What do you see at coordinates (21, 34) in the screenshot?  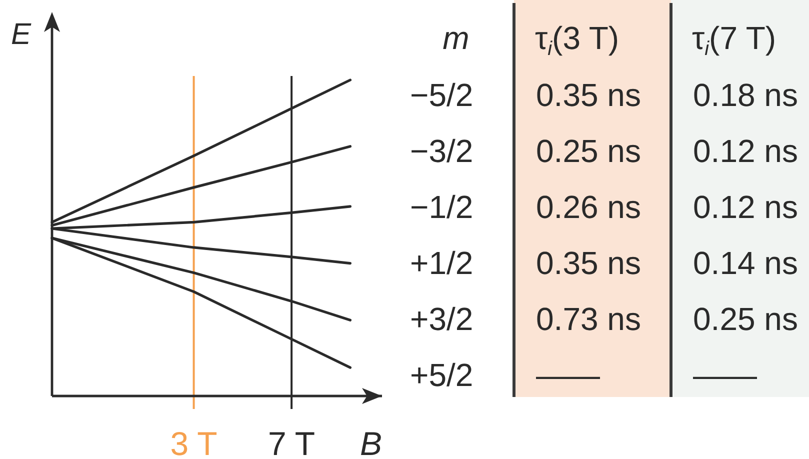 I see `y-axis-title: E` at bounding box center [21, 34].